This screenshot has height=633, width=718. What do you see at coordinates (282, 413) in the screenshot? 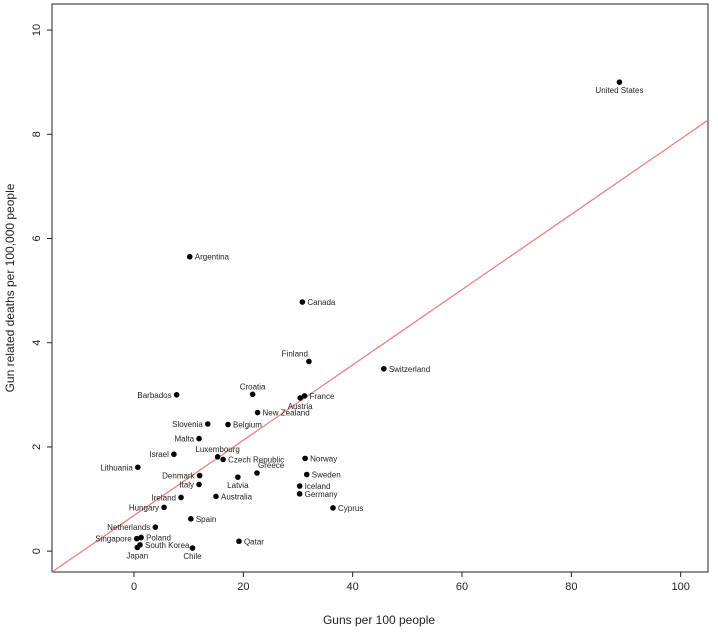
I see `data-point-group: New Zealand` at bounding box center [282, 413].